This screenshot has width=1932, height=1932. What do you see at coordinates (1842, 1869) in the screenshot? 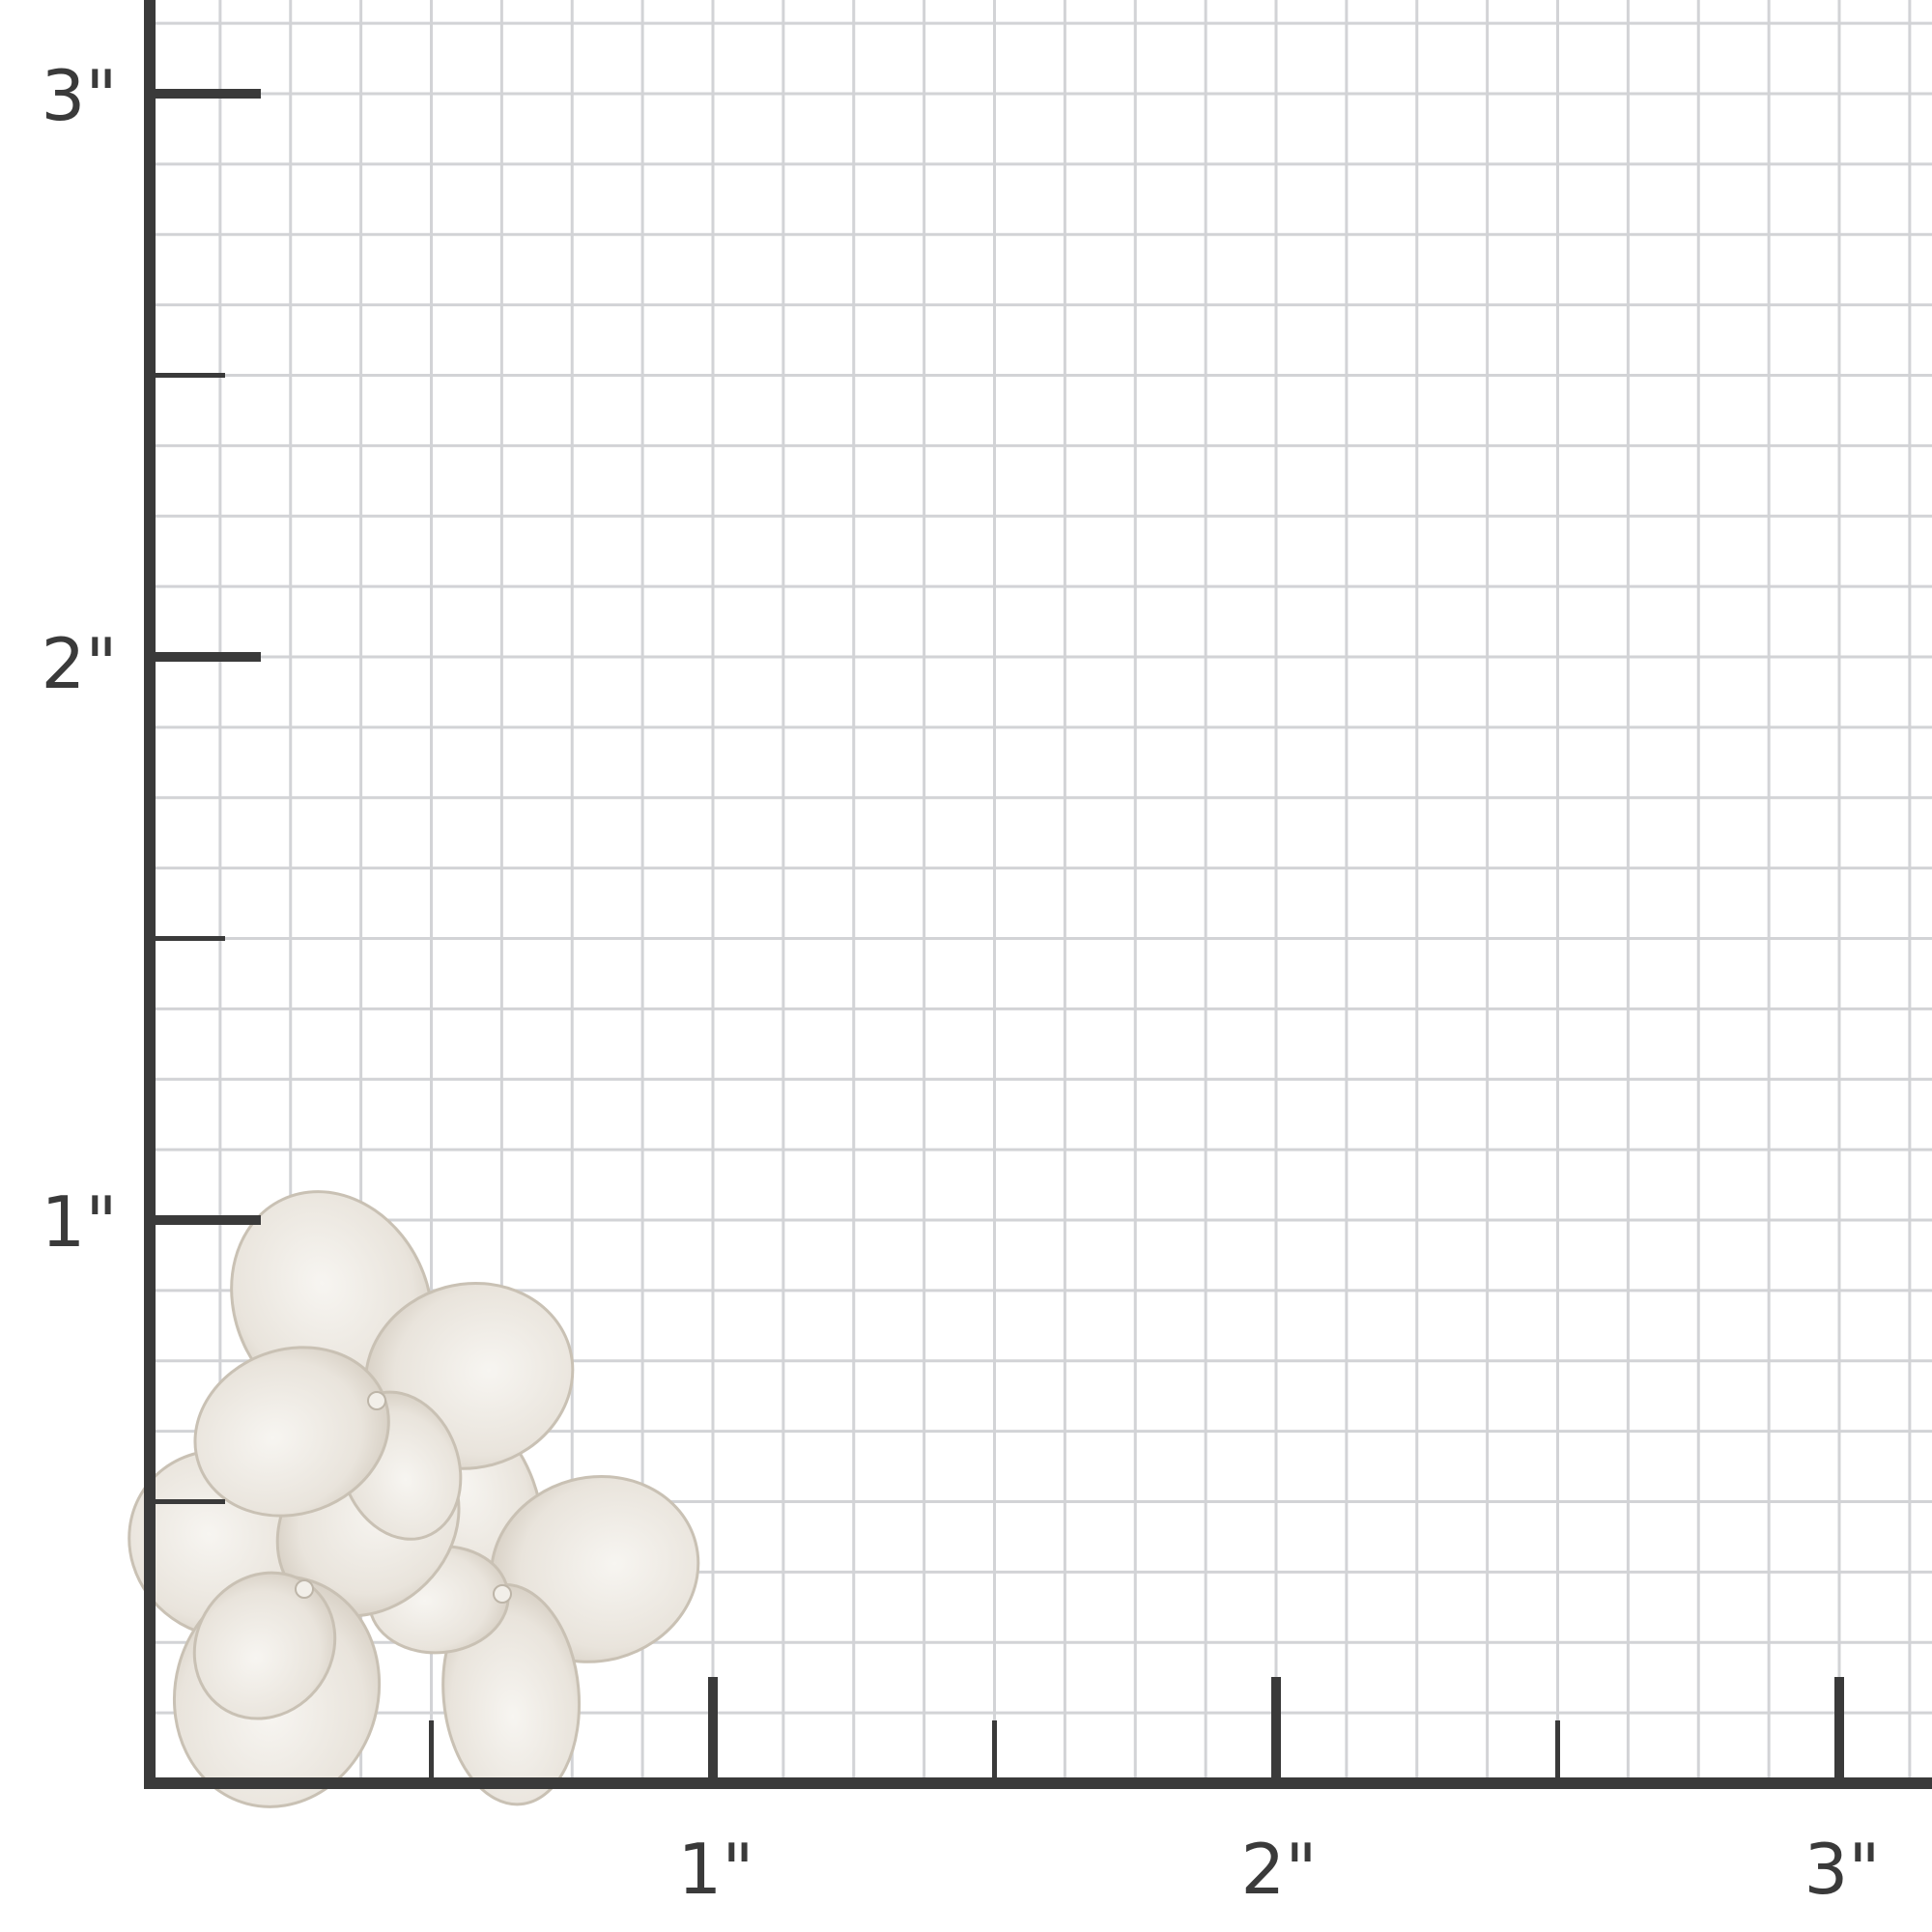
I see `x-tick-label-3: 3"` at bounding box center [1842, 1869].